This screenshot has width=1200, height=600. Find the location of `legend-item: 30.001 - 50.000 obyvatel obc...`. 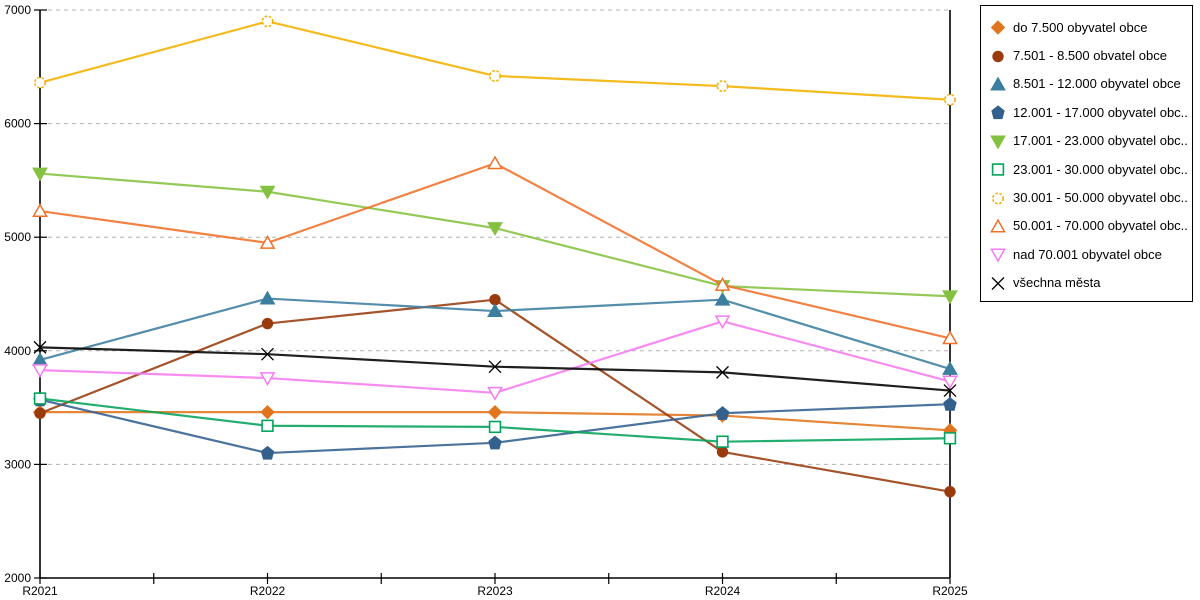

legend-item: 30.001 - 50.000 obyvatel obc... is located at coordinates (1089, 197).